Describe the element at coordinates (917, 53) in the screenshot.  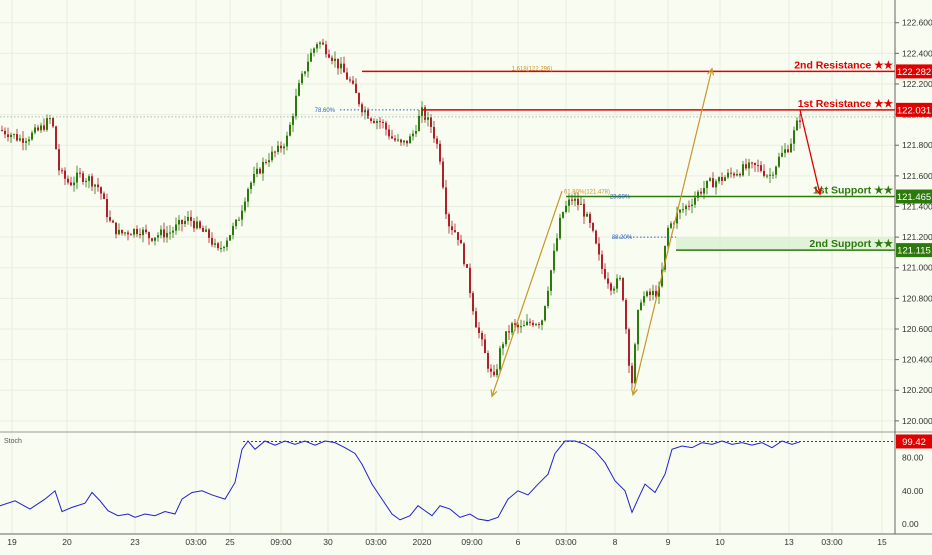
I see `price-tick-label: 122.400` at that location.